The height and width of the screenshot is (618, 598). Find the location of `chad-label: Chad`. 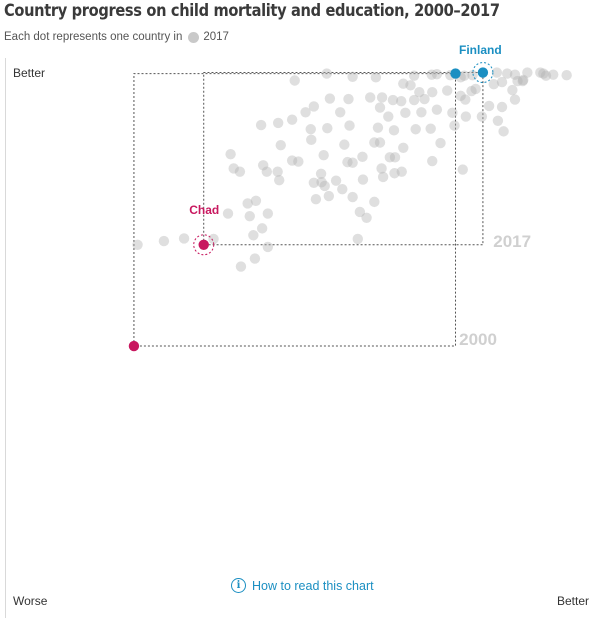

chad-label: Chad is located at coordinates (204, 210).